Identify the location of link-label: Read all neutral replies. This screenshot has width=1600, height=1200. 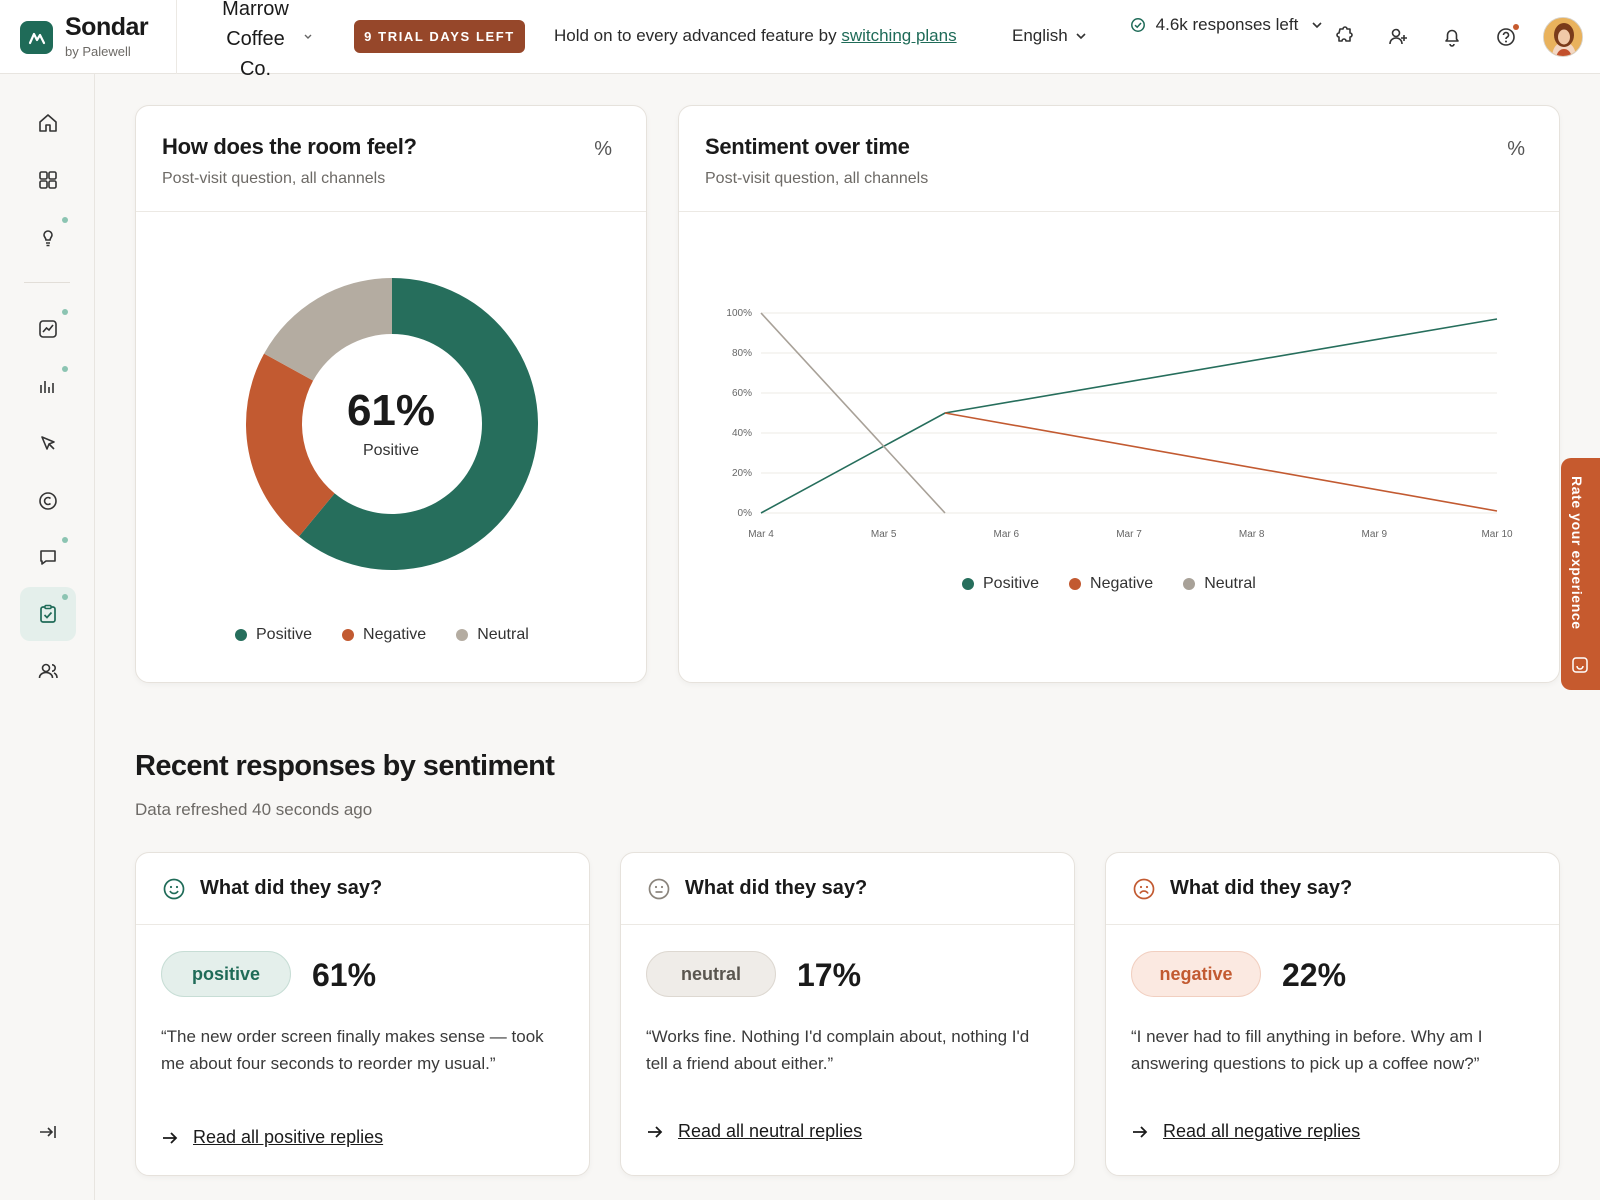
(770, 1131).